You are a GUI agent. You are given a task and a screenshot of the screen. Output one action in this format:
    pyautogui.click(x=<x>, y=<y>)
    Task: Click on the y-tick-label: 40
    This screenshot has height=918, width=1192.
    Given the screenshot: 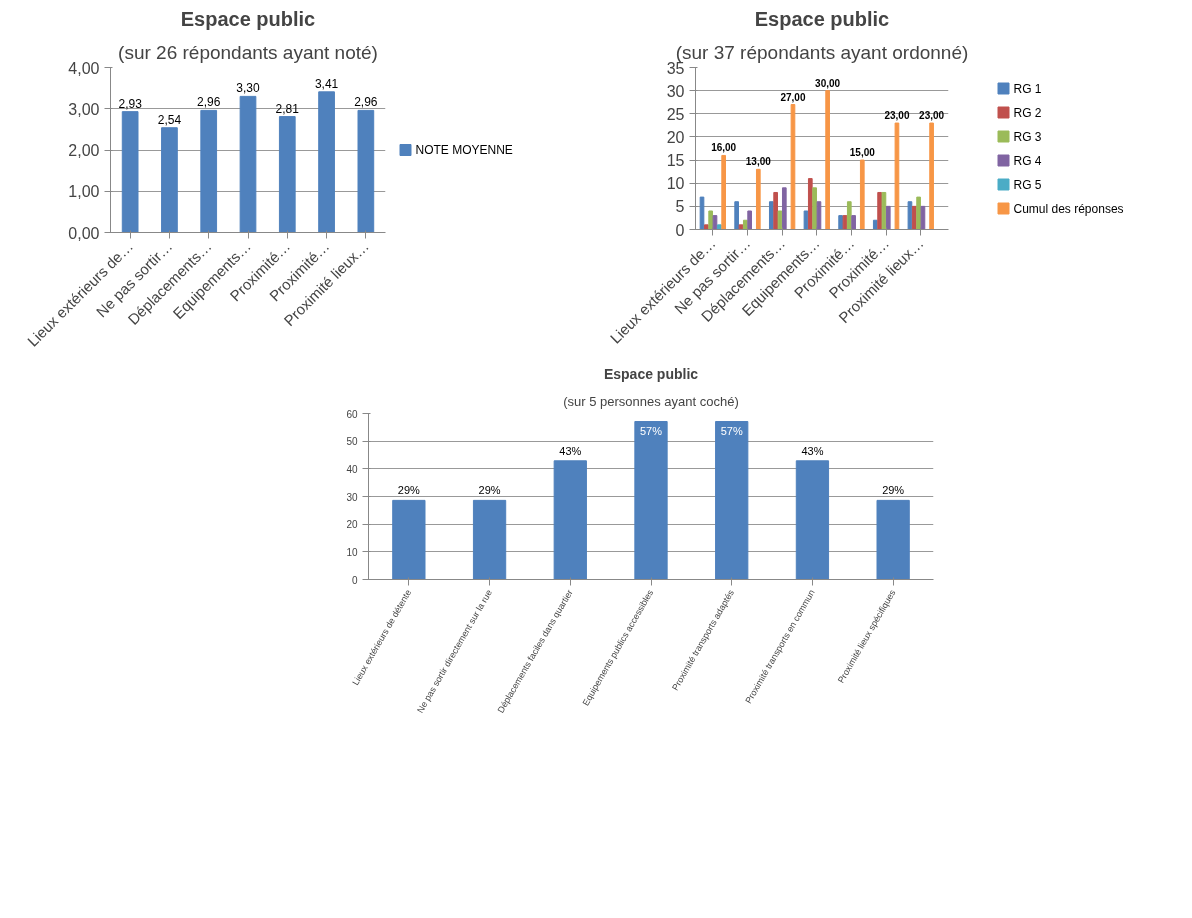 What is the action you would take?
    pyautogui.click(x=352, y=469)
    